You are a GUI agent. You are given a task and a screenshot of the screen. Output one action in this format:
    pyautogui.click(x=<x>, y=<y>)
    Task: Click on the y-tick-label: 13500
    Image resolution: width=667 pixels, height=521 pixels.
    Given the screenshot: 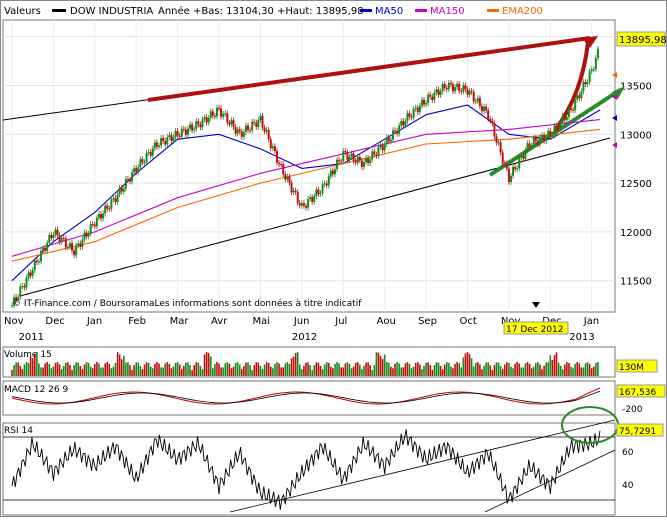 What is the action you would take?
    pyautogui.click(x=636, y=86)
    